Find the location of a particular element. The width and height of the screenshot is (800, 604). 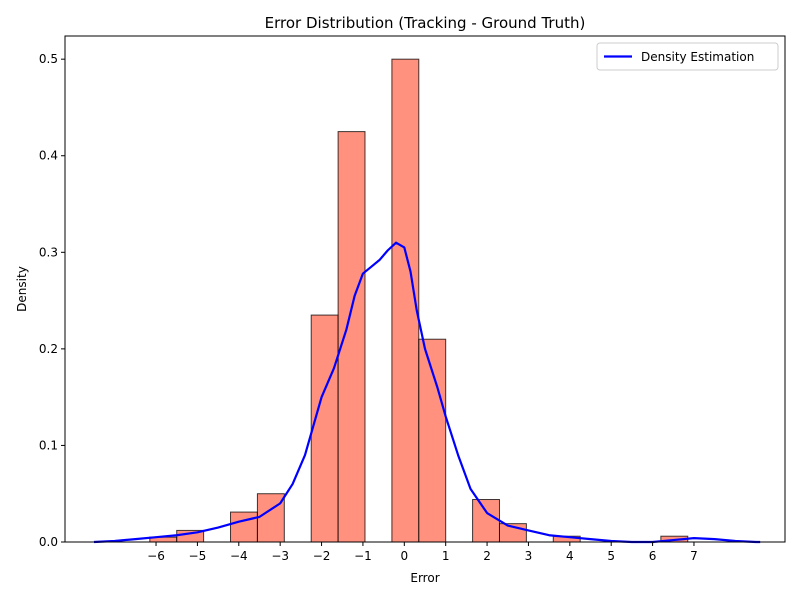

y-axis-label: Density is located at coordinates (22, 289).